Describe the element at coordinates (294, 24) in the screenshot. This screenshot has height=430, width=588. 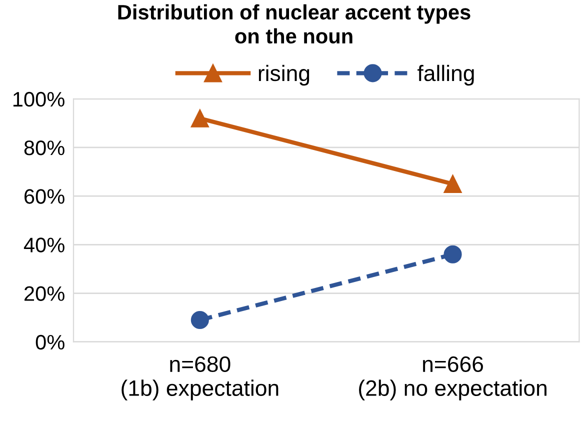
I see `chart-title: Distribution of nuclear accent types on the noun` at that location.